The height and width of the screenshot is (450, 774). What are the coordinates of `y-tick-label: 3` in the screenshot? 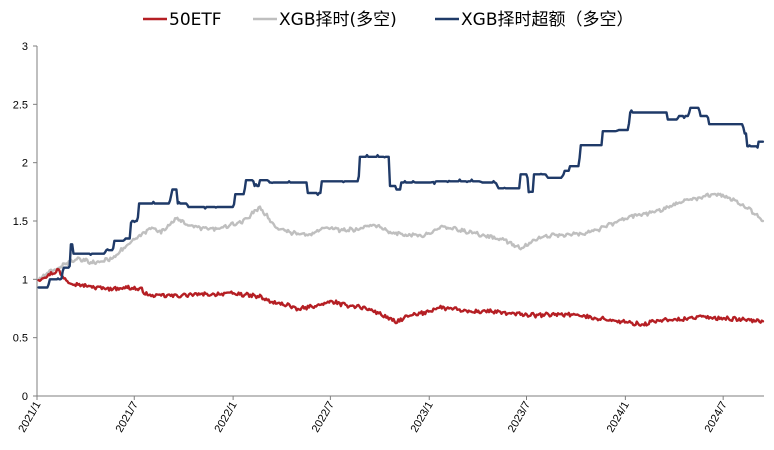 It's located at (25, 47).